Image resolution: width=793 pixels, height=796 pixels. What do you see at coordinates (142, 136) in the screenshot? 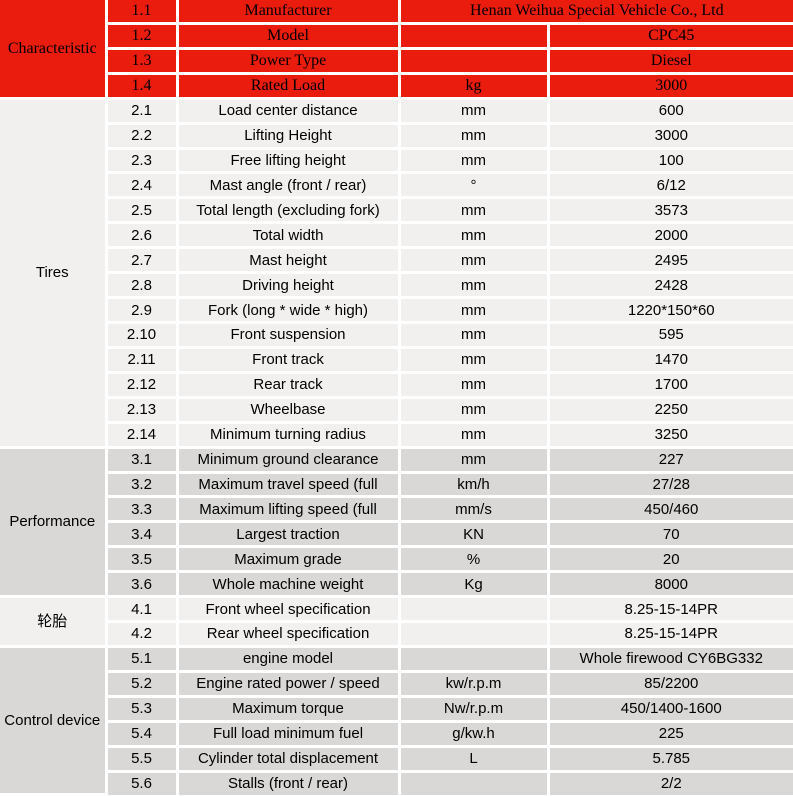
I see `row-number-cell: 2.2` at bounding box center [142, 136].